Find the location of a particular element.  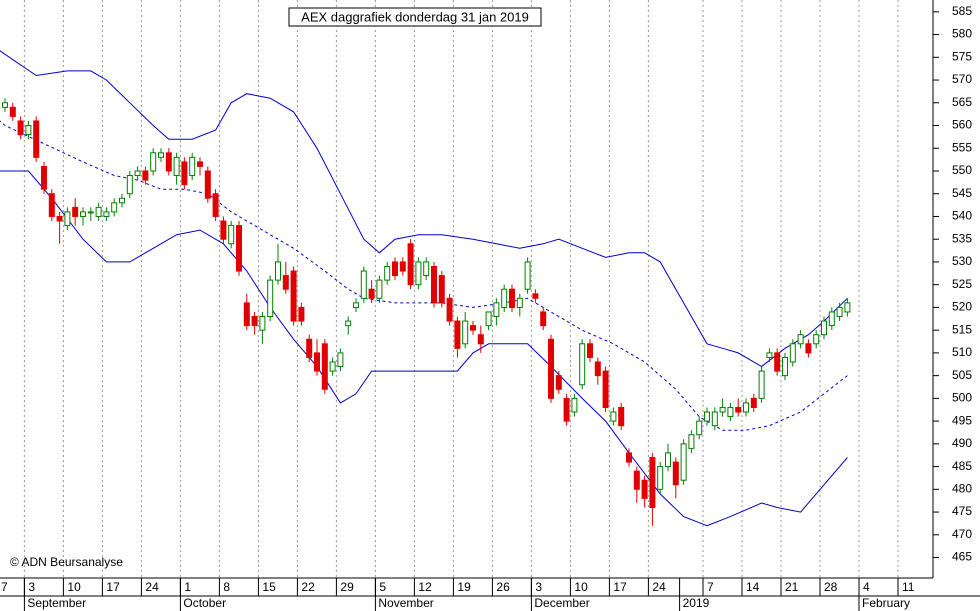

y-tick-label: 530 is located at coordinates (962, 261).